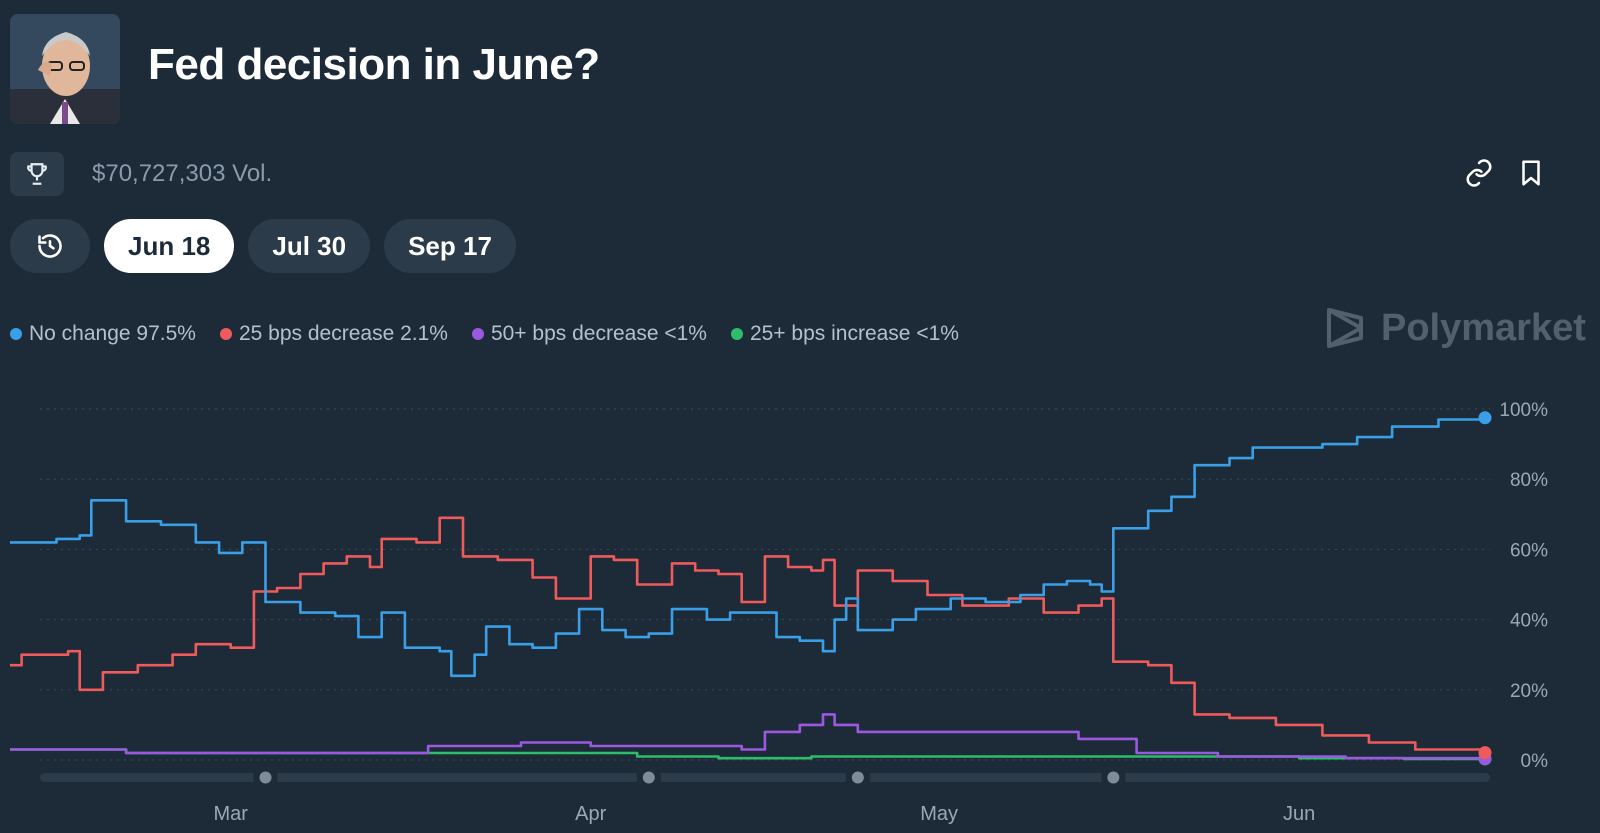 This screenshot has height=833, width=1600. I want to click on x-tick-label: Mar, so click(230, 814).